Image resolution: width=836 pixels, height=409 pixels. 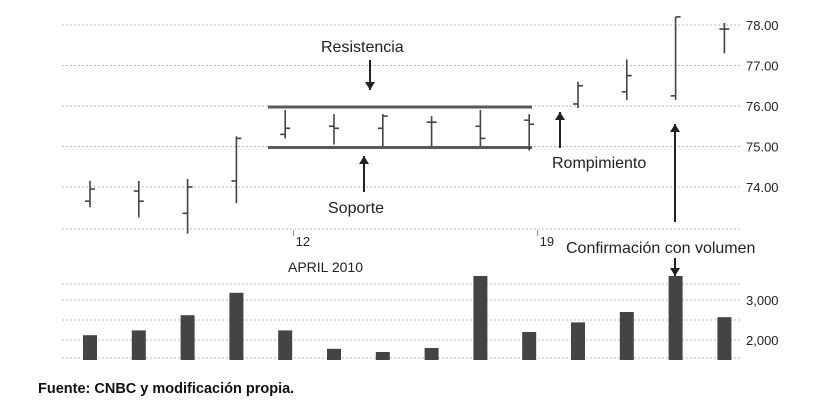 What do you see at coordinates (675, 267) in the screenshot?
I see `volume-confirmation-down-arrow` at bounding box center [675, 267].